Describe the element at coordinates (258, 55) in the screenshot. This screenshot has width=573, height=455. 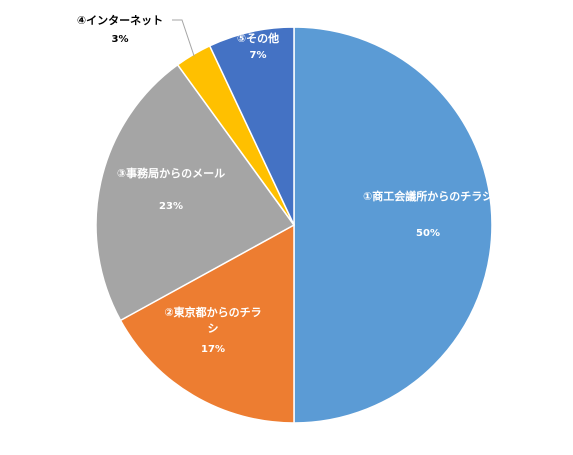
I see `slice-value-sonota: 7%` at that location.